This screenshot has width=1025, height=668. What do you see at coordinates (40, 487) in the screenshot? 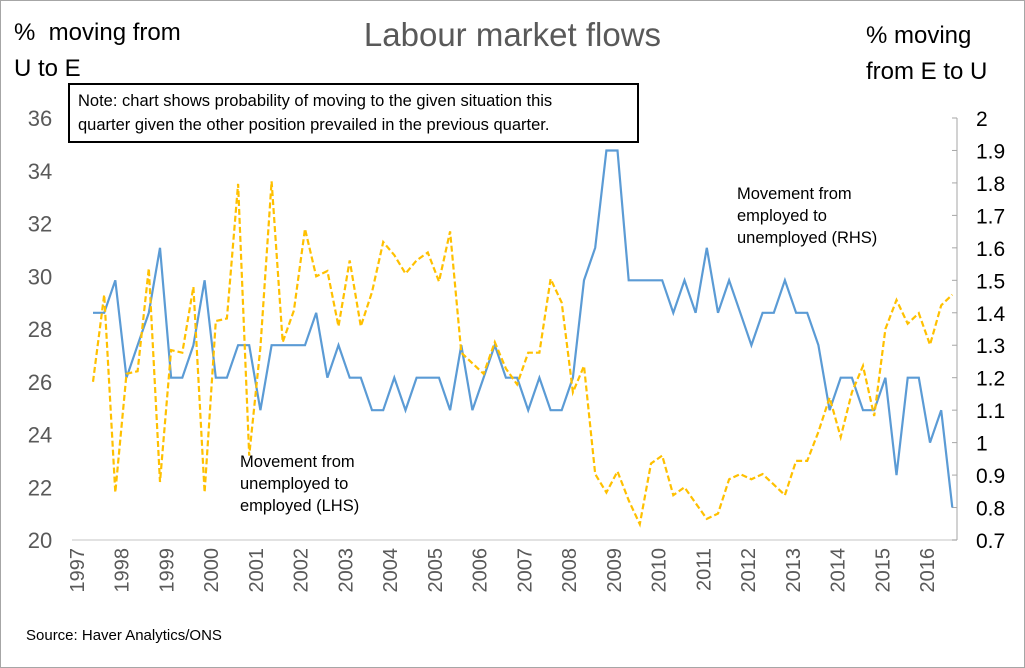
I see `left-tick-label: 22` at bounding box center [40, 487].